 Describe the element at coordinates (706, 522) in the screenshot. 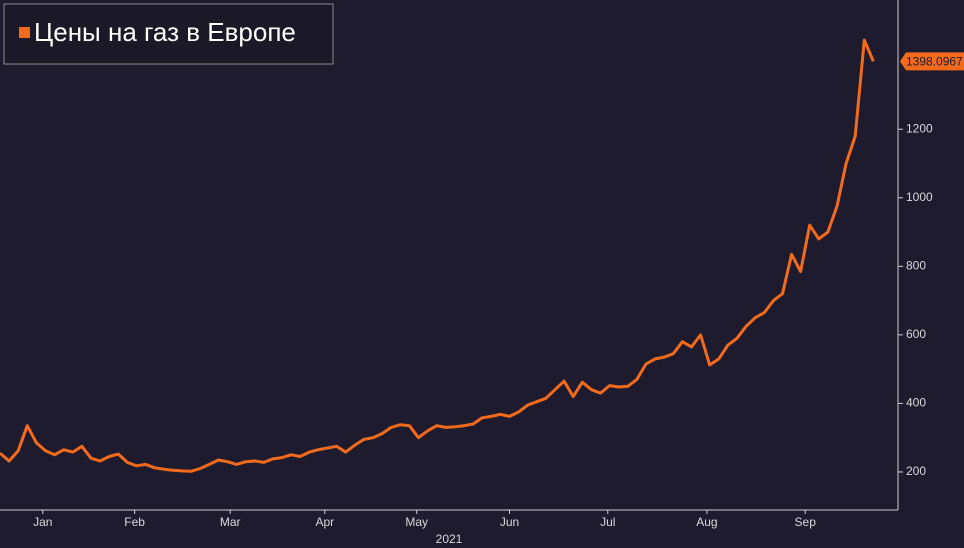

I see `x-tick-label: Aug` at that location.